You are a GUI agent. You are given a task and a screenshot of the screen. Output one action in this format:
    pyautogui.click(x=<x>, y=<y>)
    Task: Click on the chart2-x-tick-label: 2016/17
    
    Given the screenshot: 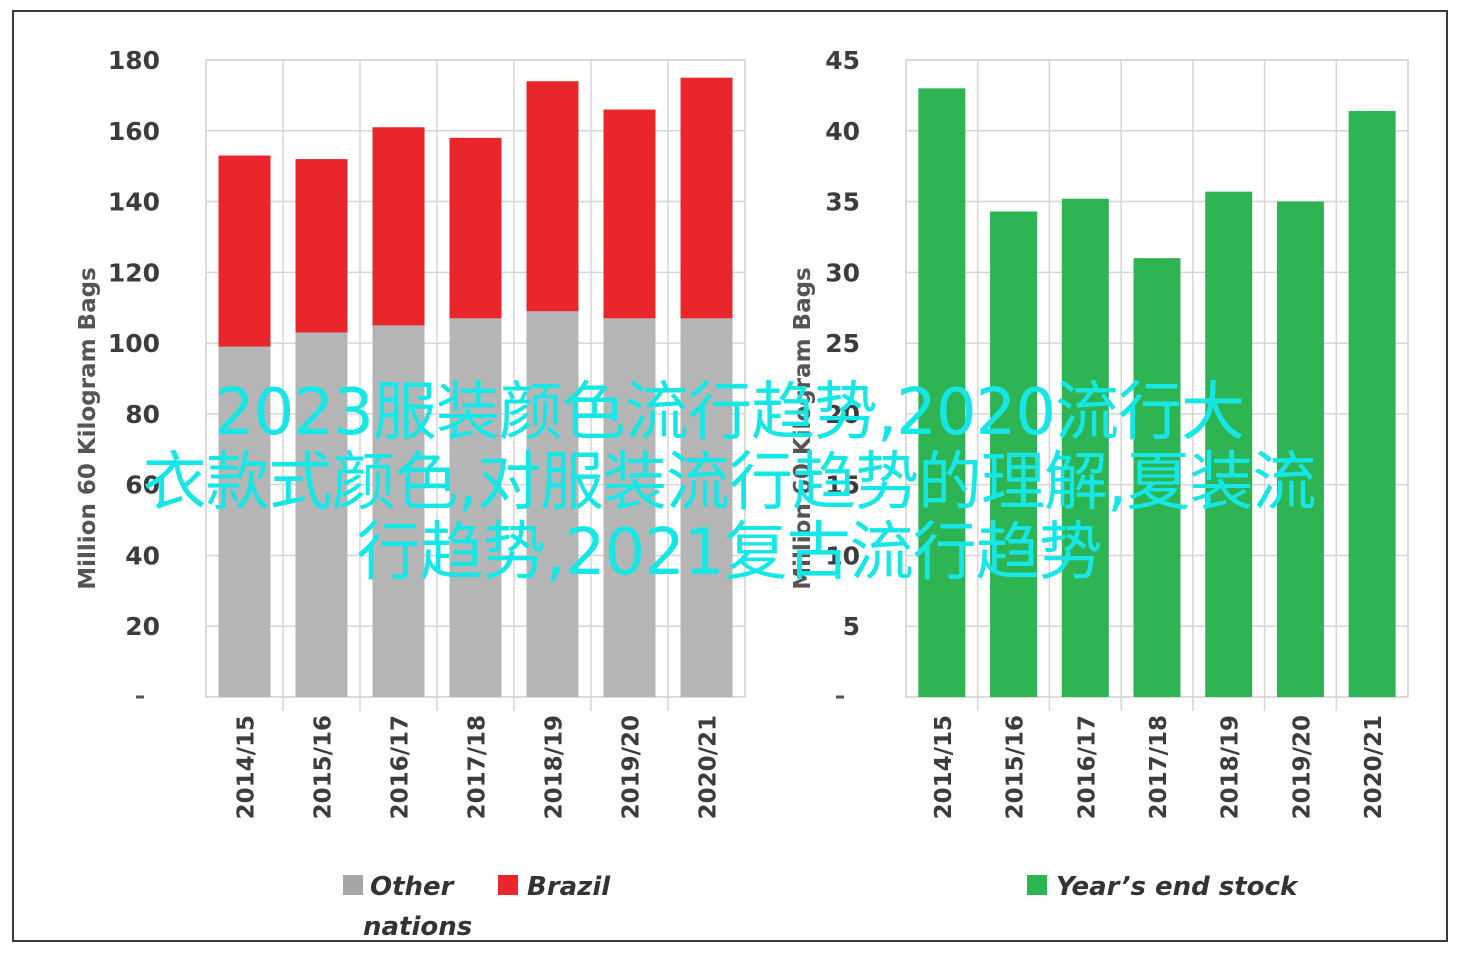 What is the action you would take?
    pyautogui.click(x=1087, y=767)
    